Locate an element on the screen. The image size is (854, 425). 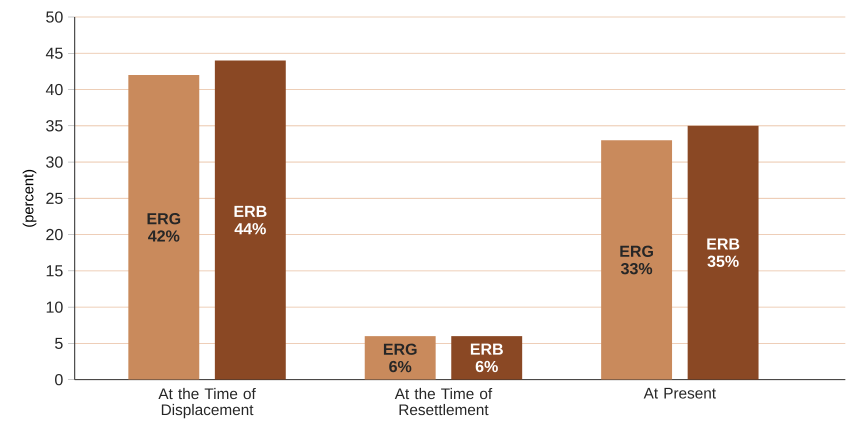
data-label: 33% is located at coordinates (636, 268).